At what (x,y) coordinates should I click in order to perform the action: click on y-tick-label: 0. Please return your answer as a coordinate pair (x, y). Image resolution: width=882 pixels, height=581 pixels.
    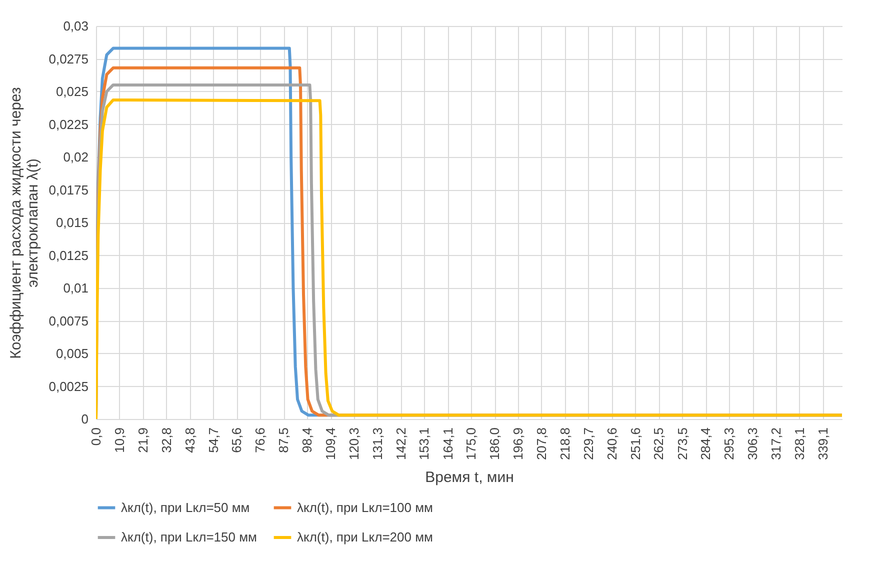
    Looking at the image, I should click on (84, 419).